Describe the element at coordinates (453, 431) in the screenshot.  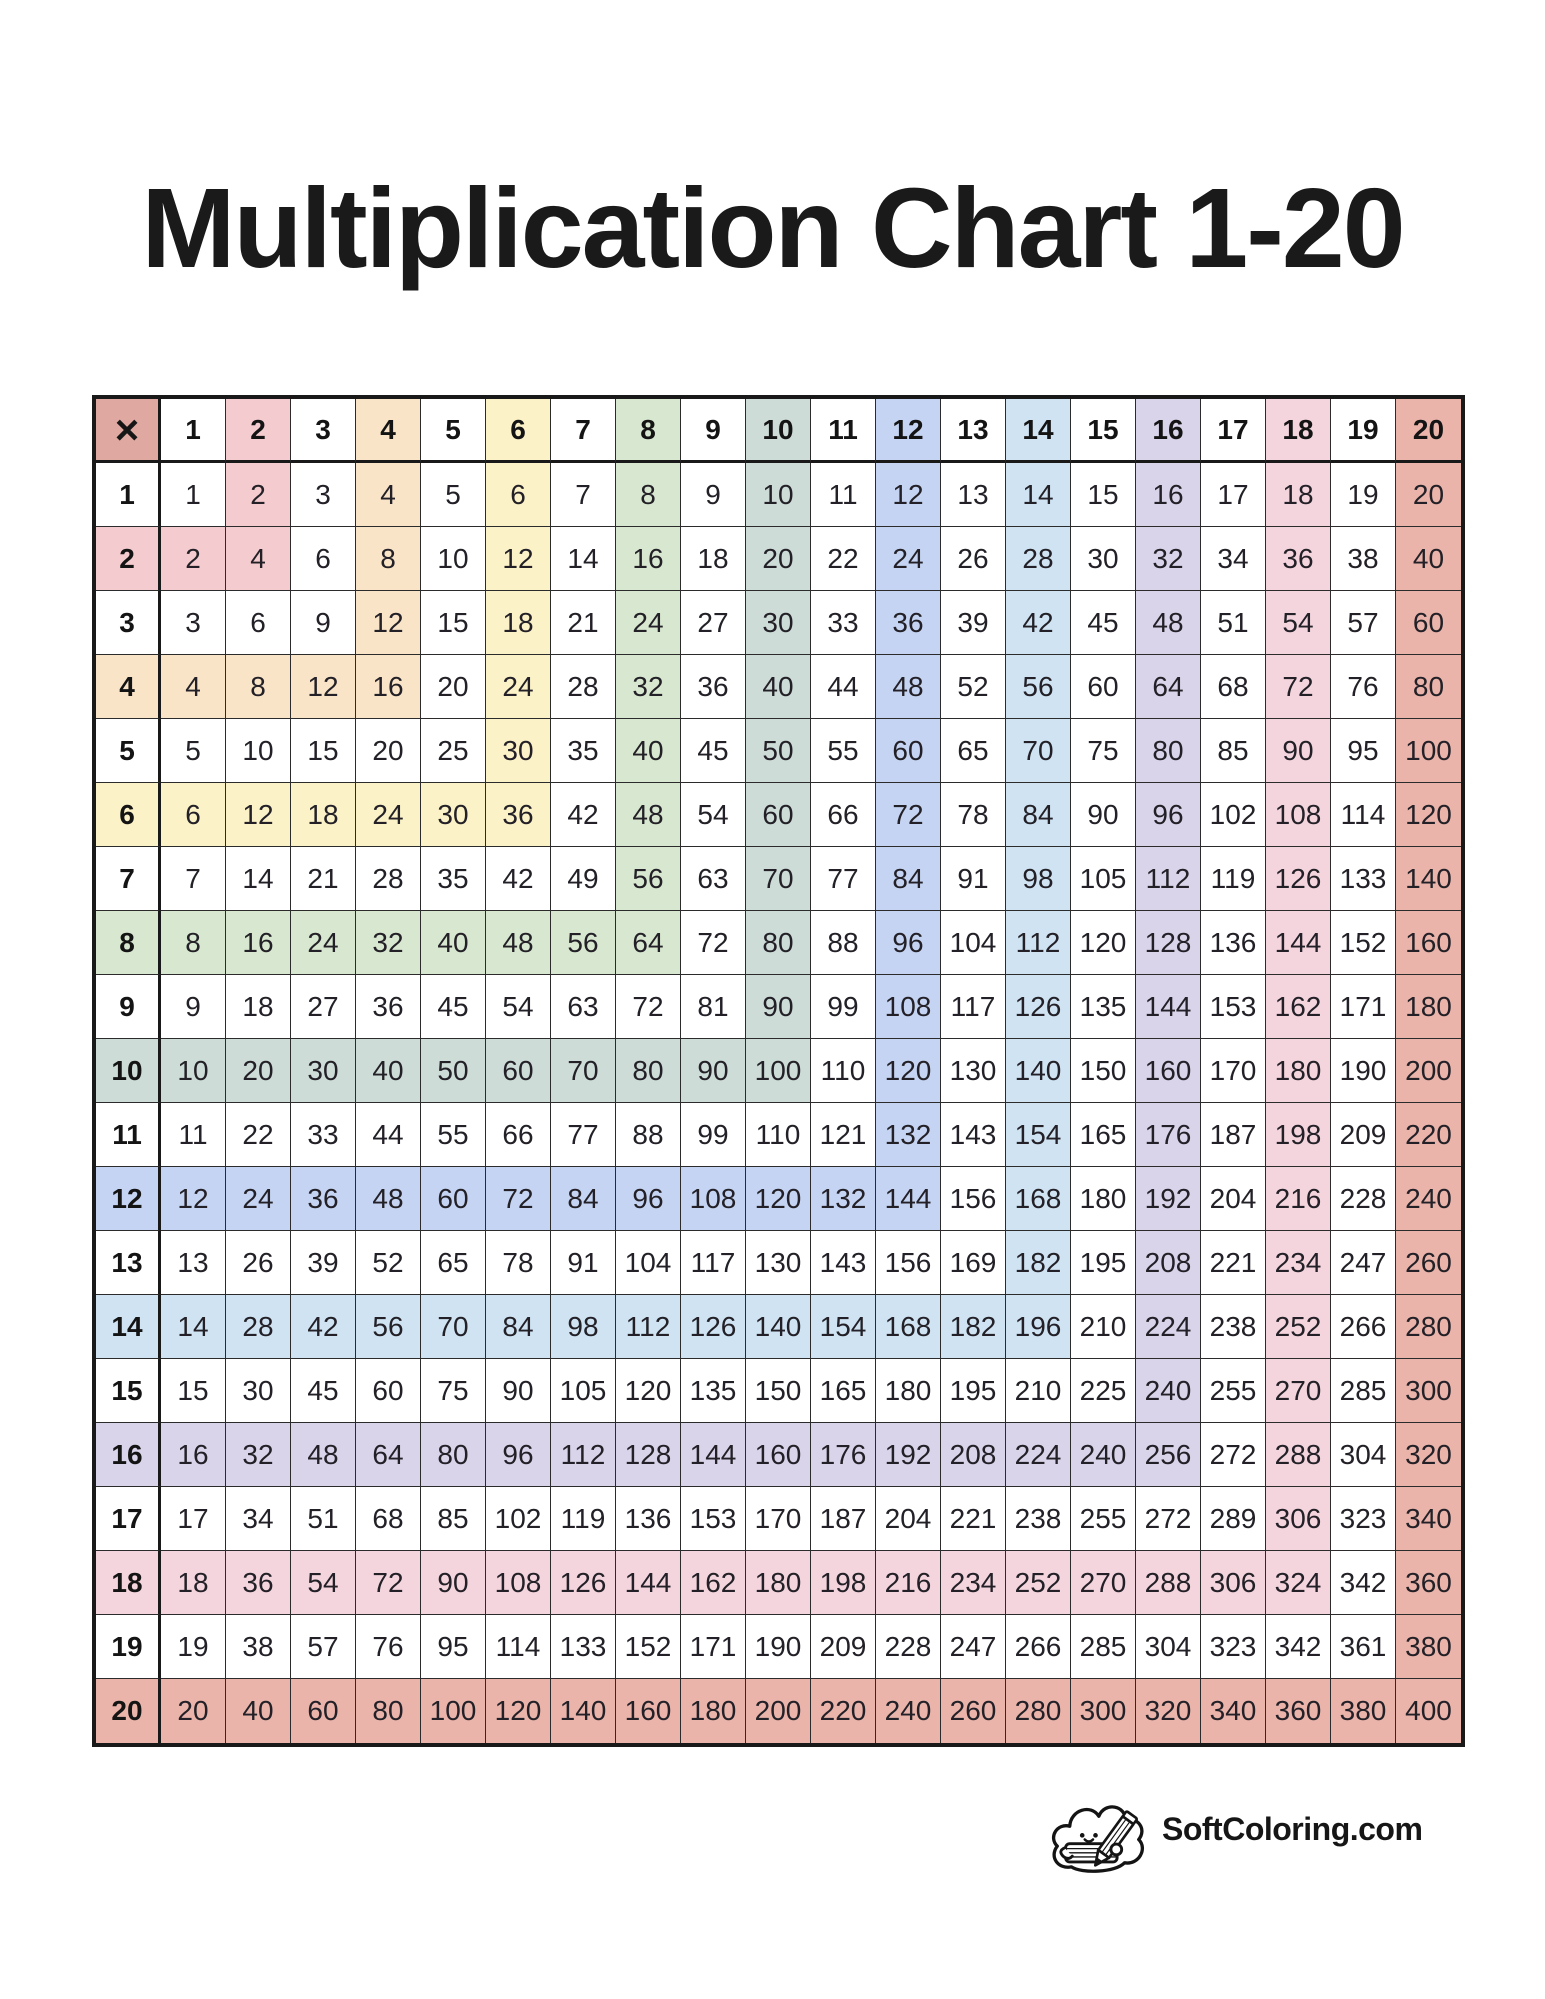
I see `col-header-cell: 5` at that location.